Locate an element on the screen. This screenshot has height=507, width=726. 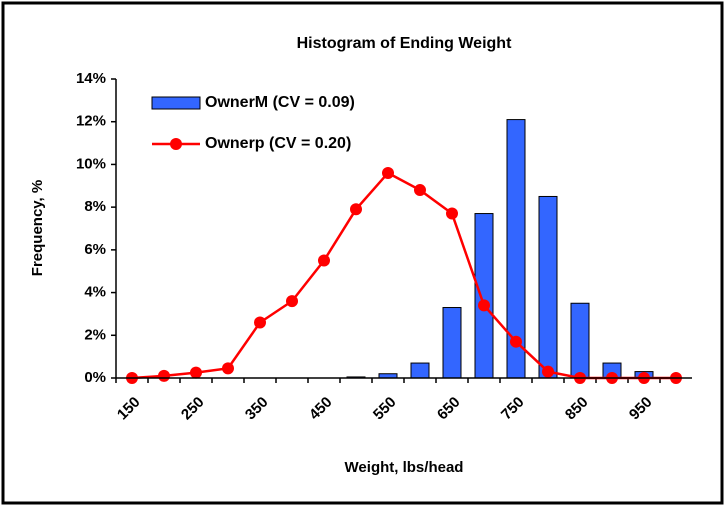
y-axis-label: Frequency, % is located at coordinates (37, 228).